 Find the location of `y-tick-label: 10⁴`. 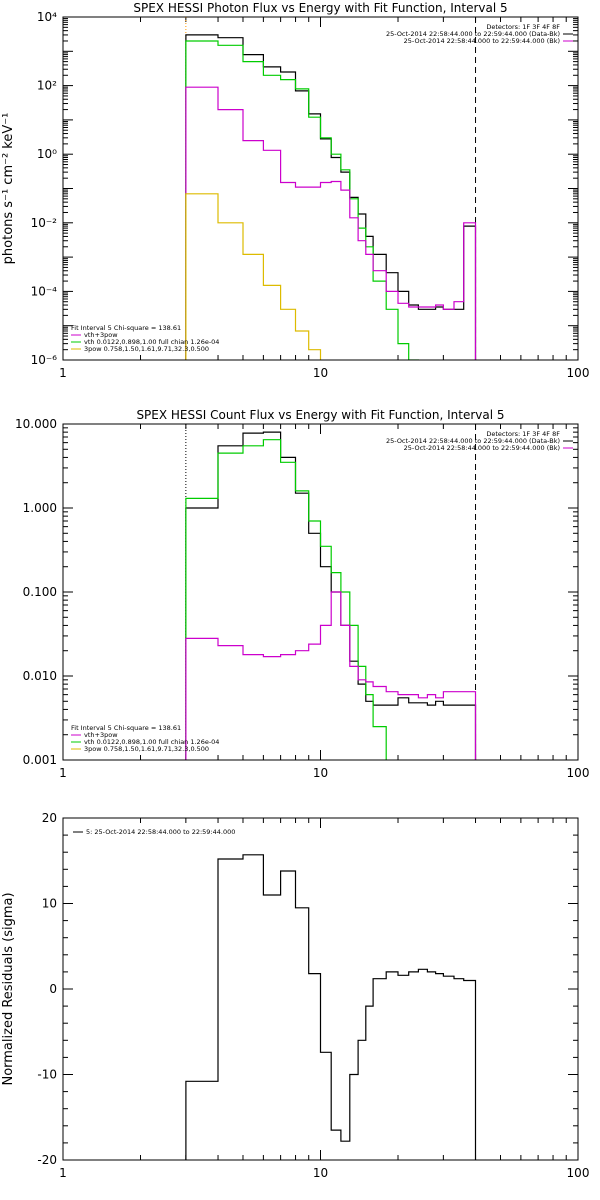

y-tick-label: 10⁴ is located at coordinates (47, 17).